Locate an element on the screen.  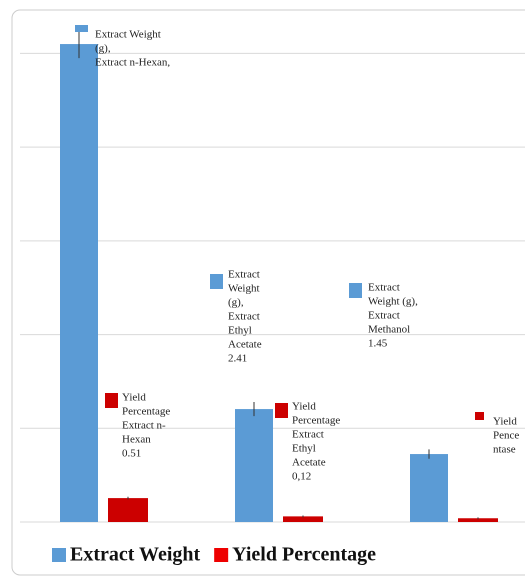
legend-label: Yield Percentage is located at coordinates (304, 555).